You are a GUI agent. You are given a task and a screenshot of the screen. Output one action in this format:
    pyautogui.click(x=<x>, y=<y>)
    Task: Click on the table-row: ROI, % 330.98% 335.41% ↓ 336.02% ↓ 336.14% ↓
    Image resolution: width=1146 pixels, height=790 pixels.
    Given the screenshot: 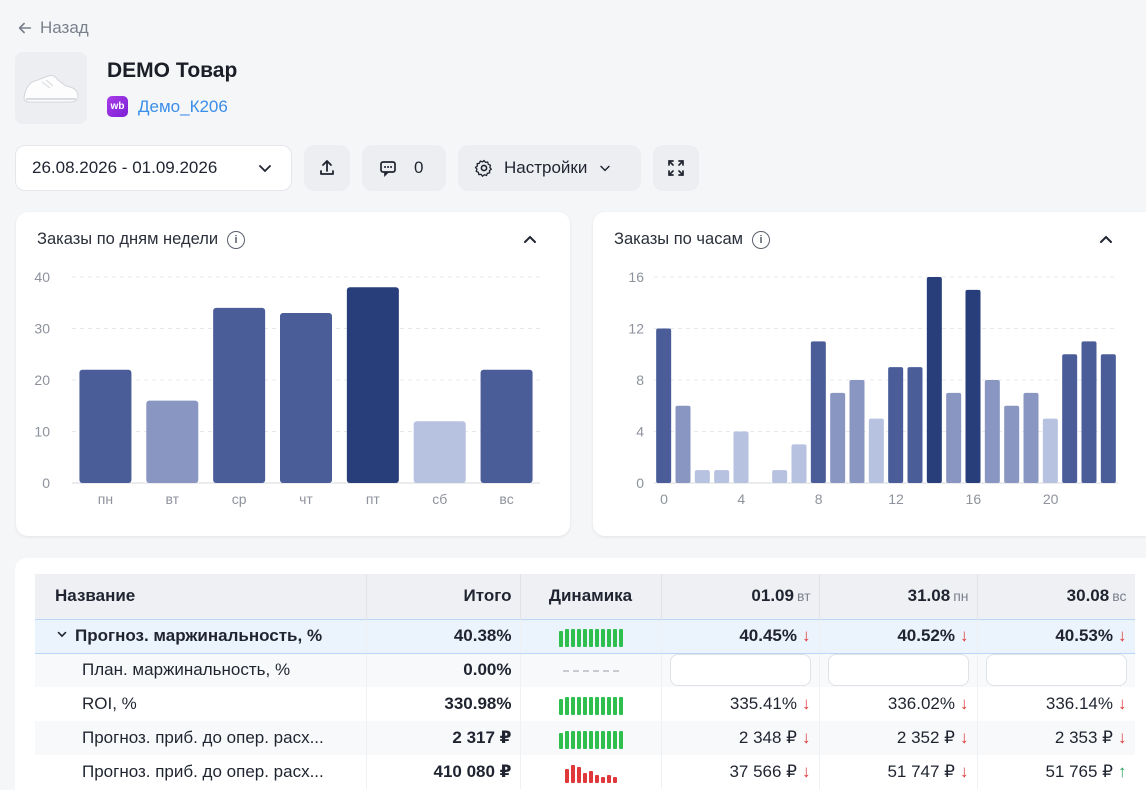 What is the action you would take?
    pyautogui.click(x=585, y=704)
    